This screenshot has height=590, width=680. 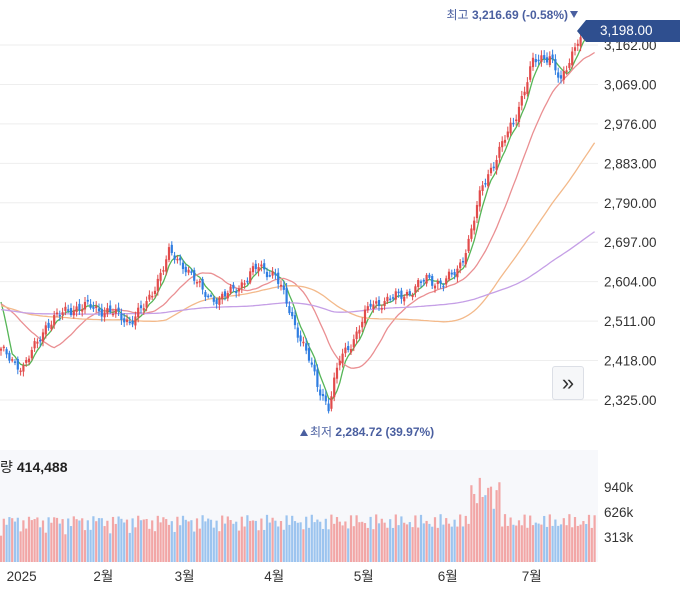 What do you see at coordinates (626, 30) in the screenshot?
I see `current-price-value: 3,198.00` at bounding box center [626, 30].